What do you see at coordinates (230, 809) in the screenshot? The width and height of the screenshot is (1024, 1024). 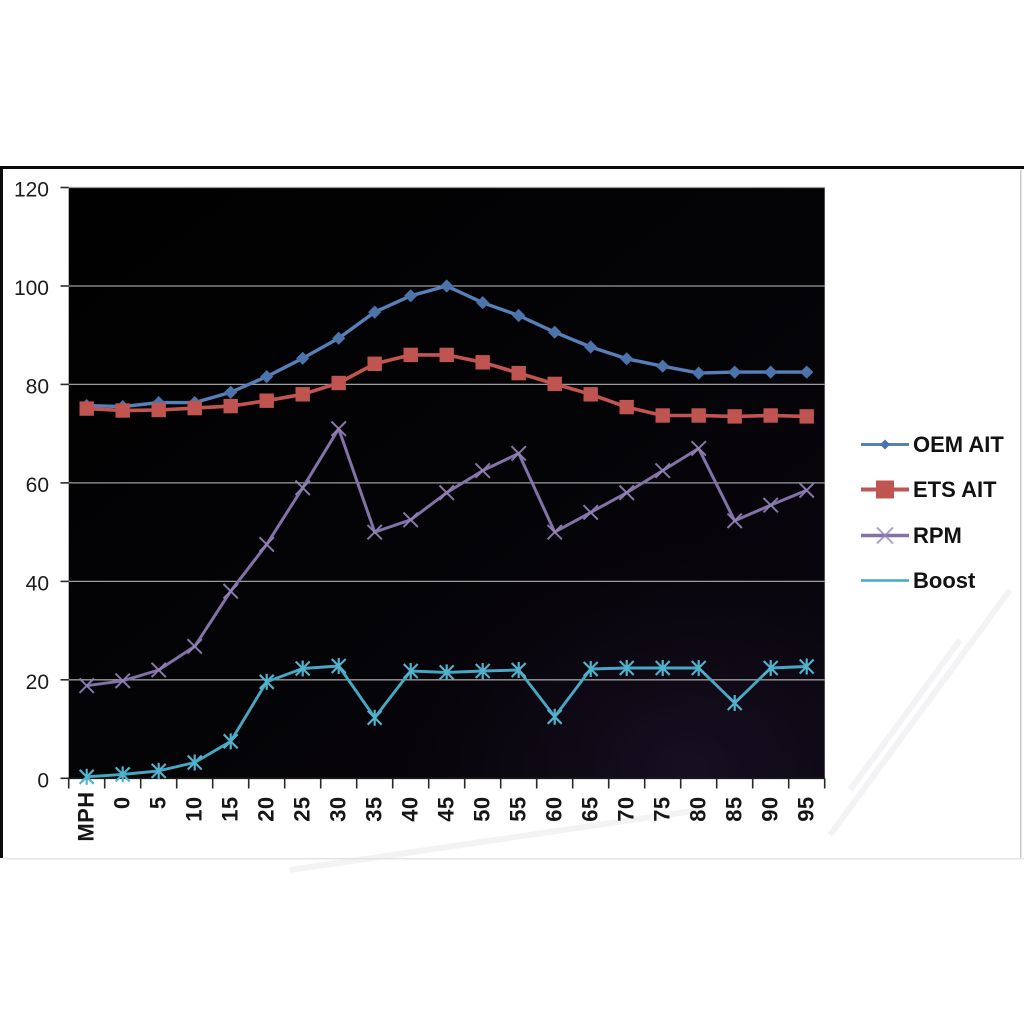 I see `svg-text: 15` at bounding box center [230, 809].